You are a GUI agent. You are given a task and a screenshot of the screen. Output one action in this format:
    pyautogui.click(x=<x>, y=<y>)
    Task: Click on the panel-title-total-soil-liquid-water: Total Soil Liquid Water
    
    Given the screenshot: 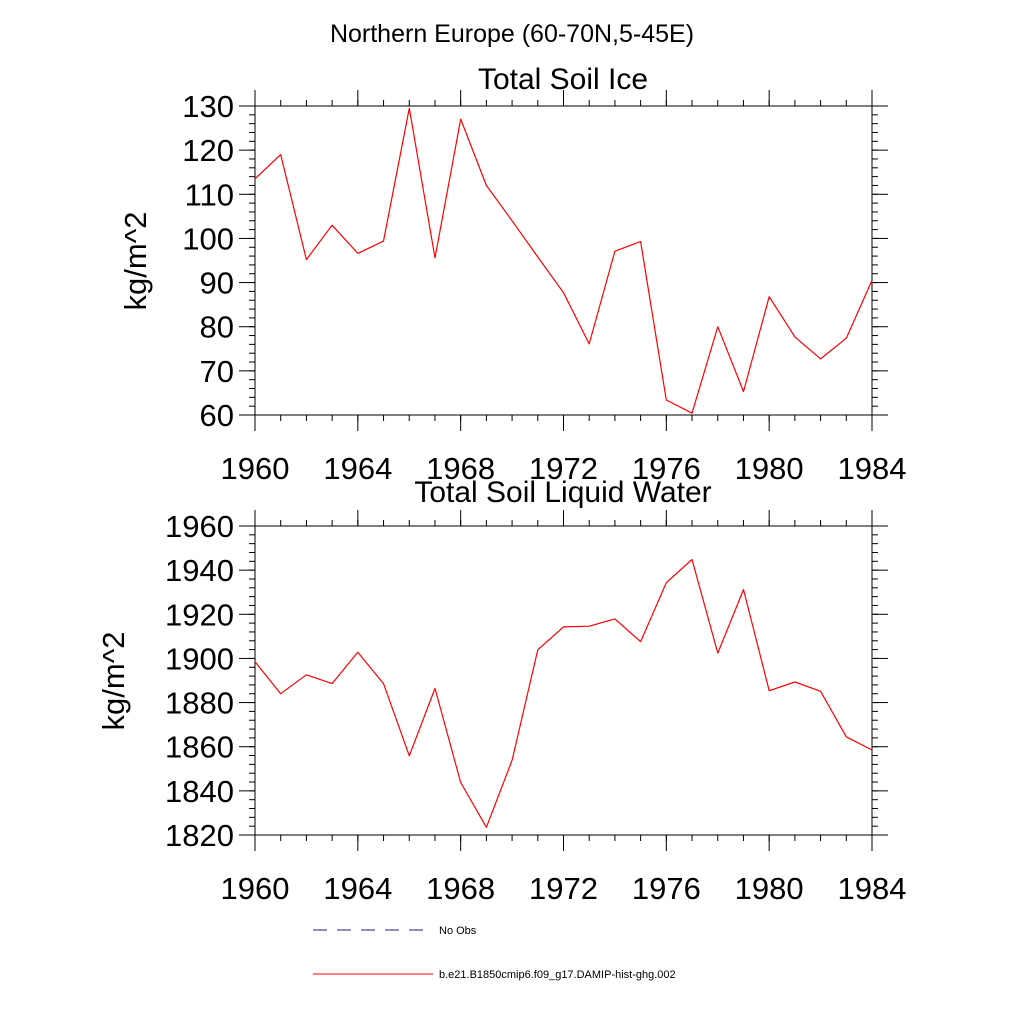 What is the action you would take?
    pyautogui.click(x=562, y=492)
    